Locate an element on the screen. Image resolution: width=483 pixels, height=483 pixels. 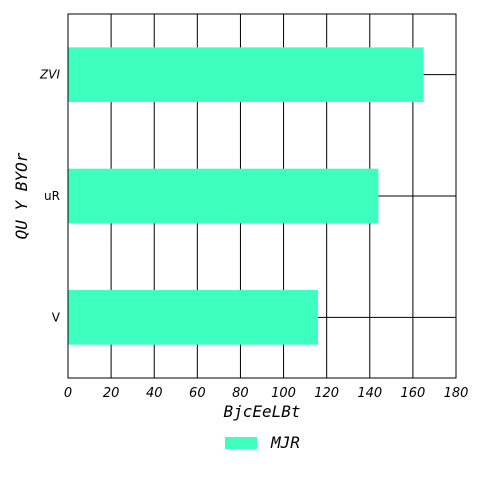
x-tick-label: 140 is located at coordinates (369, 393).